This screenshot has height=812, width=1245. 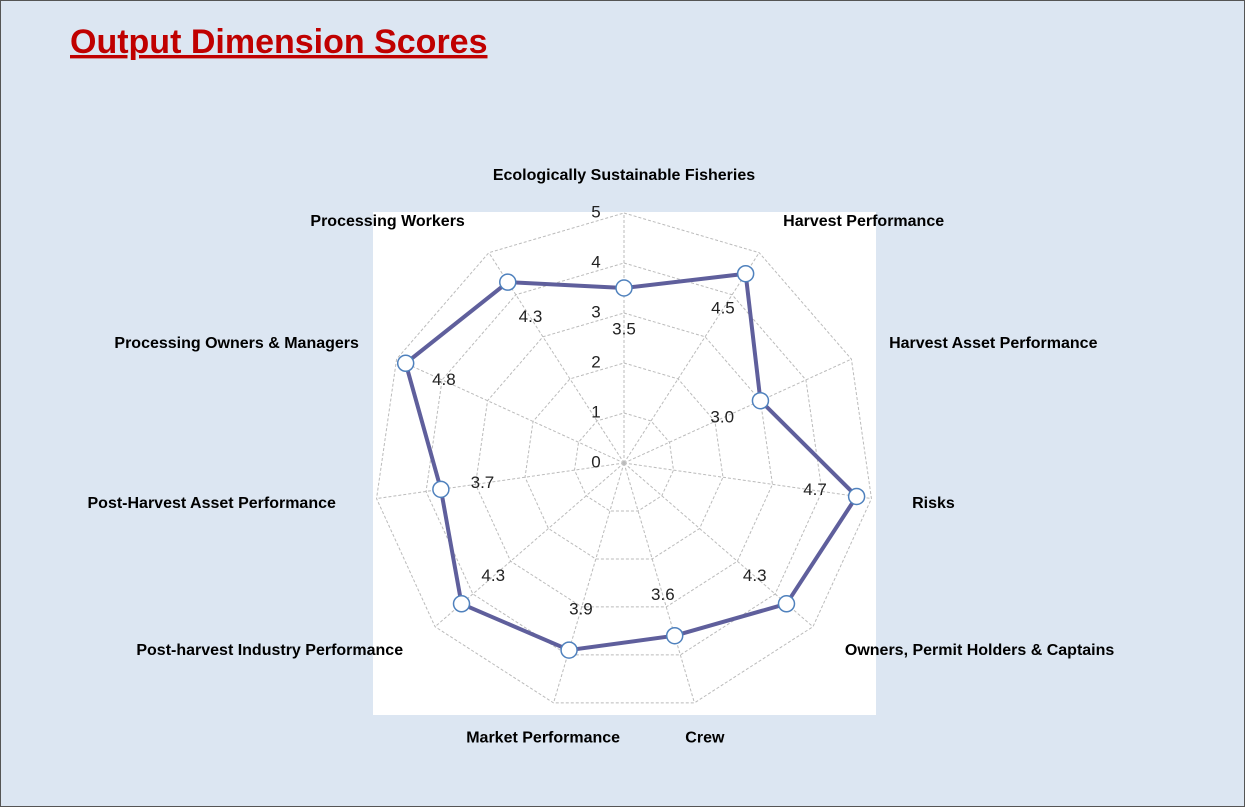 I want to click on category-label: Crew, so click(x=705, y=738).